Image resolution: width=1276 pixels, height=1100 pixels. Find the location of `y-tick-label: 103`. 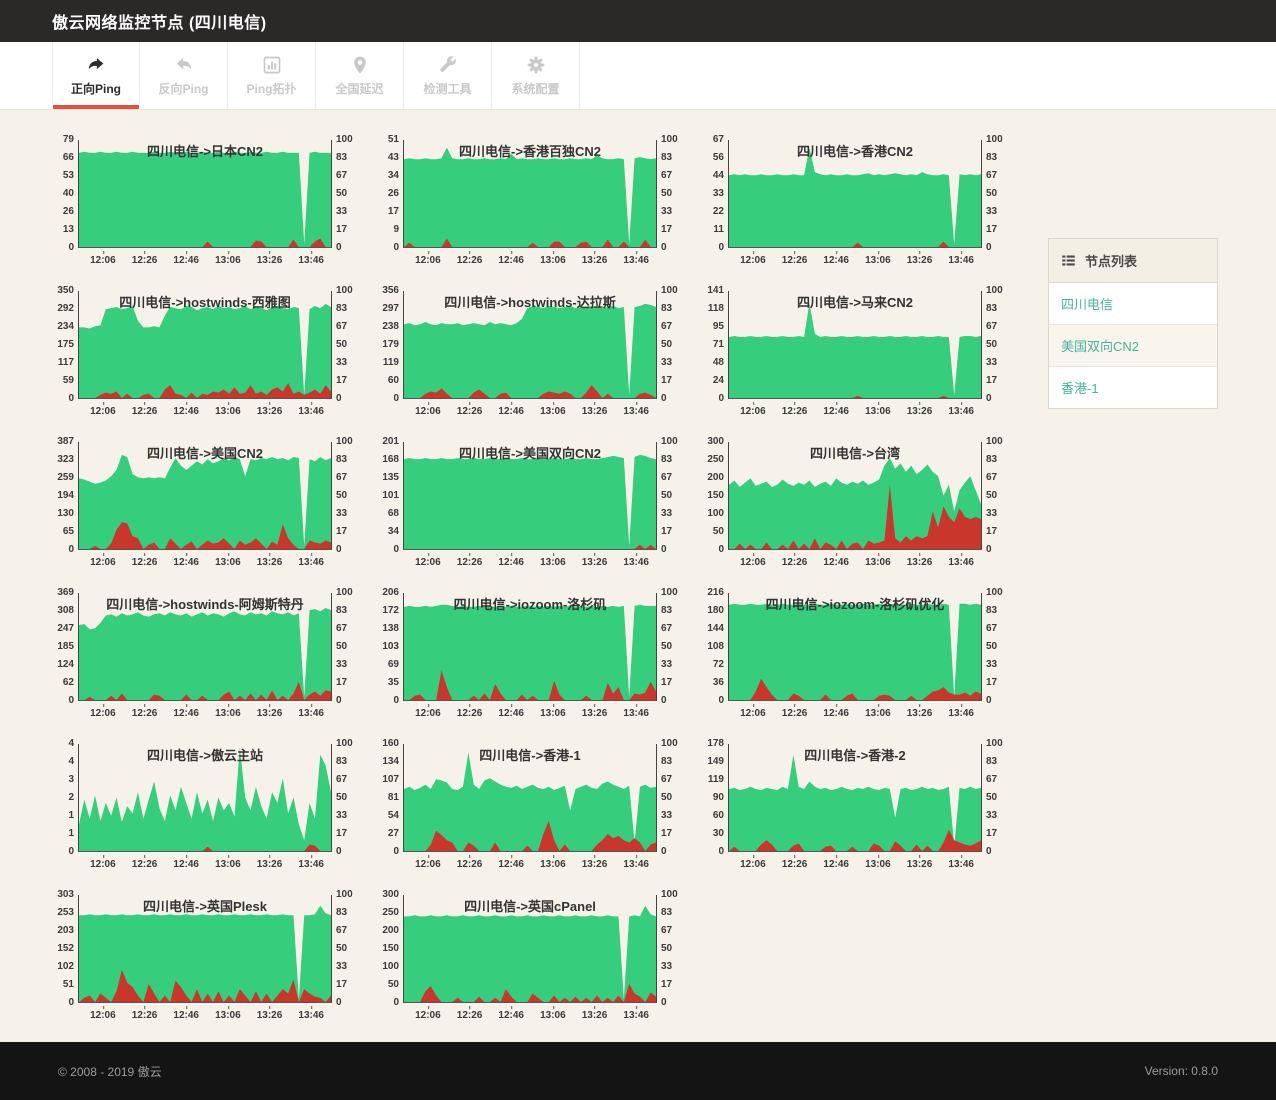

y-tick-label: 103 is located at coordinates (390, 646).